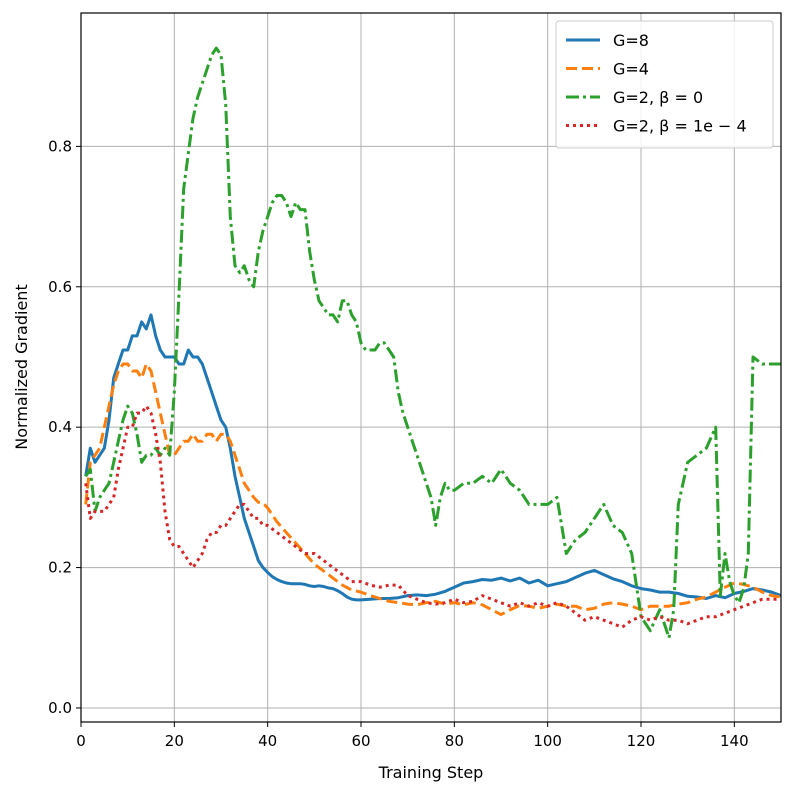  Describe the element at coordinates (60, 708) in the screenshot. I see `y-tick-label: 0.0` at that location.